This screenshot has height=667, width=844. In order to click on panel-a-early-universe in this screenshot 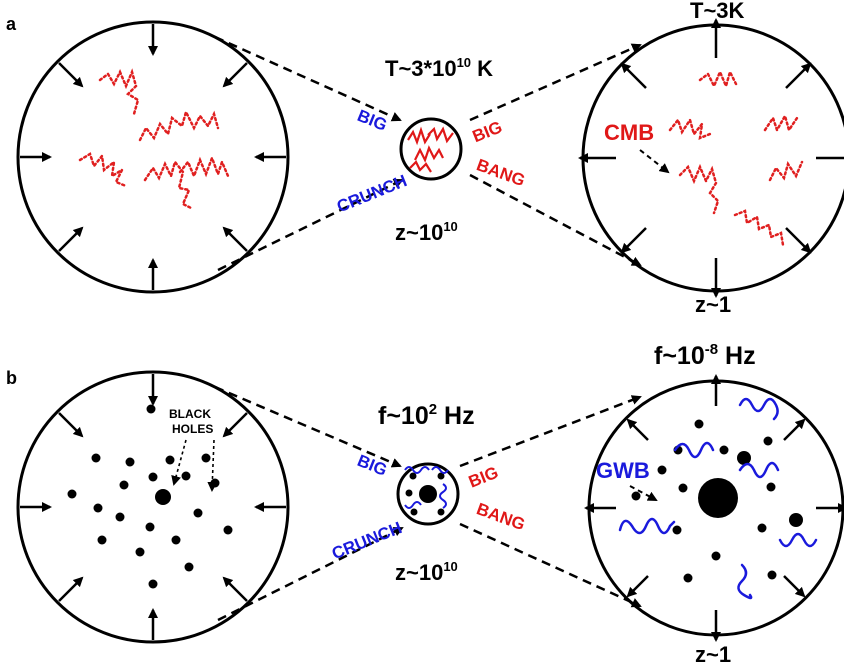, I will do `click(431, 149)`.